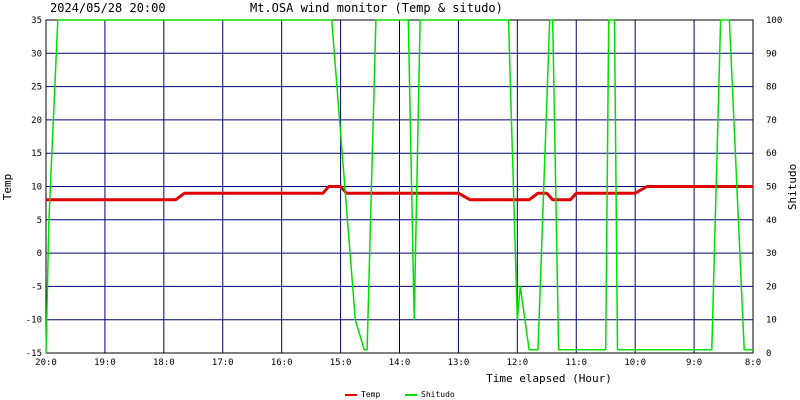 The height and width of the screenshot is (400, 800). Describe the element at coordinates (549, 378) in the screenshot. I see `x-axis-label: Time elapsed (Hour)` at that location.